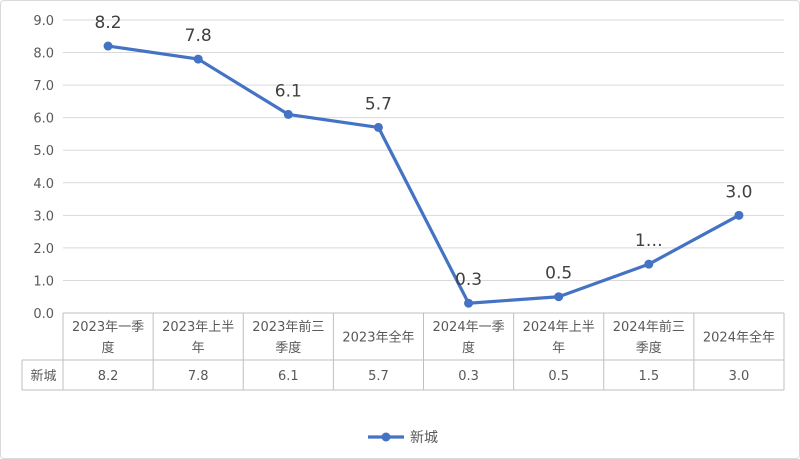  Describe the element at coordinates (378, 104) in the screenshot. I see `data-label: 5.7` at that location.